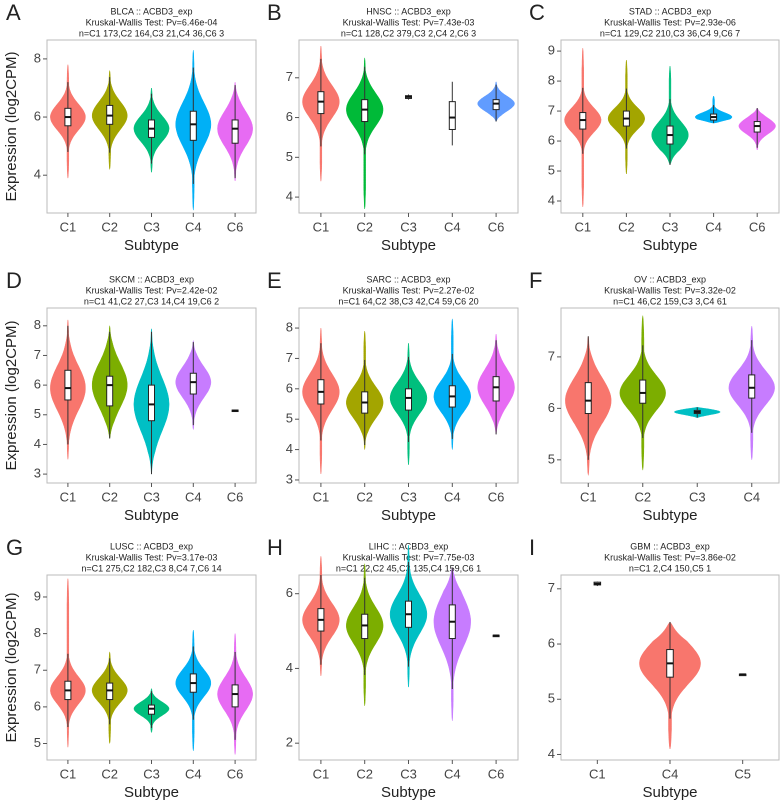  I want to click on panel-title: STAD :: ACBD3_exp, so click(670, 11).